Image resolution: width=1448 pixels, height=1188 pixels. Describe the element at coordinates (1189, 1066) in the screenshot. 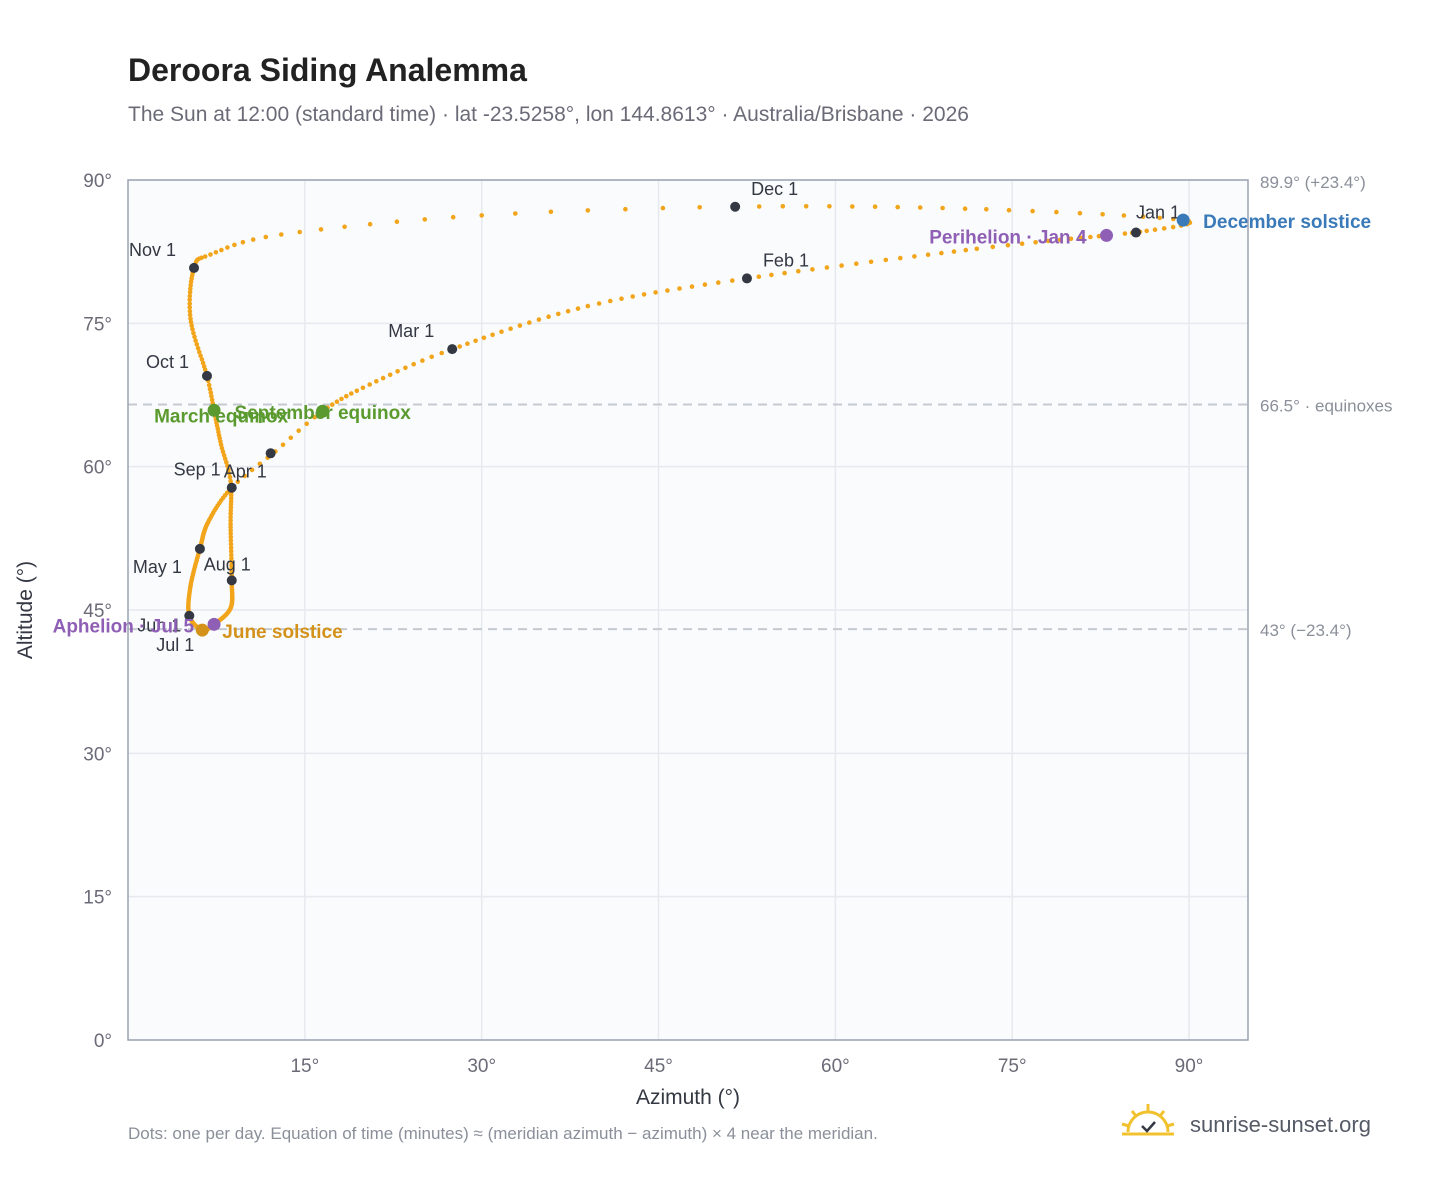

I see `x-tick-label: 90°` at that location.